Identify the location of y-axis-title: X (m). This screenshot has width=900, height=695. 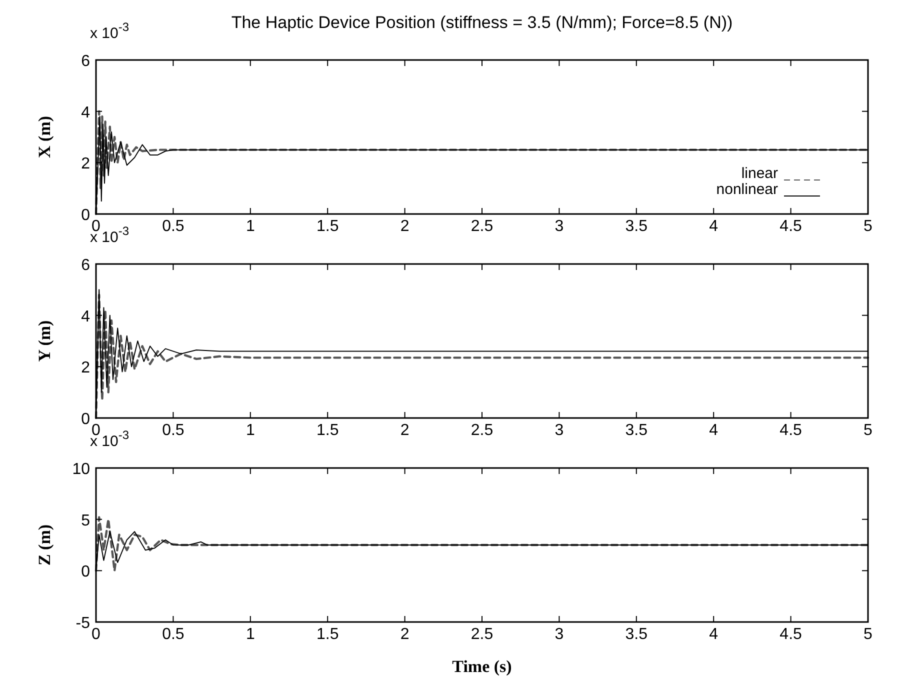
(44, 137).